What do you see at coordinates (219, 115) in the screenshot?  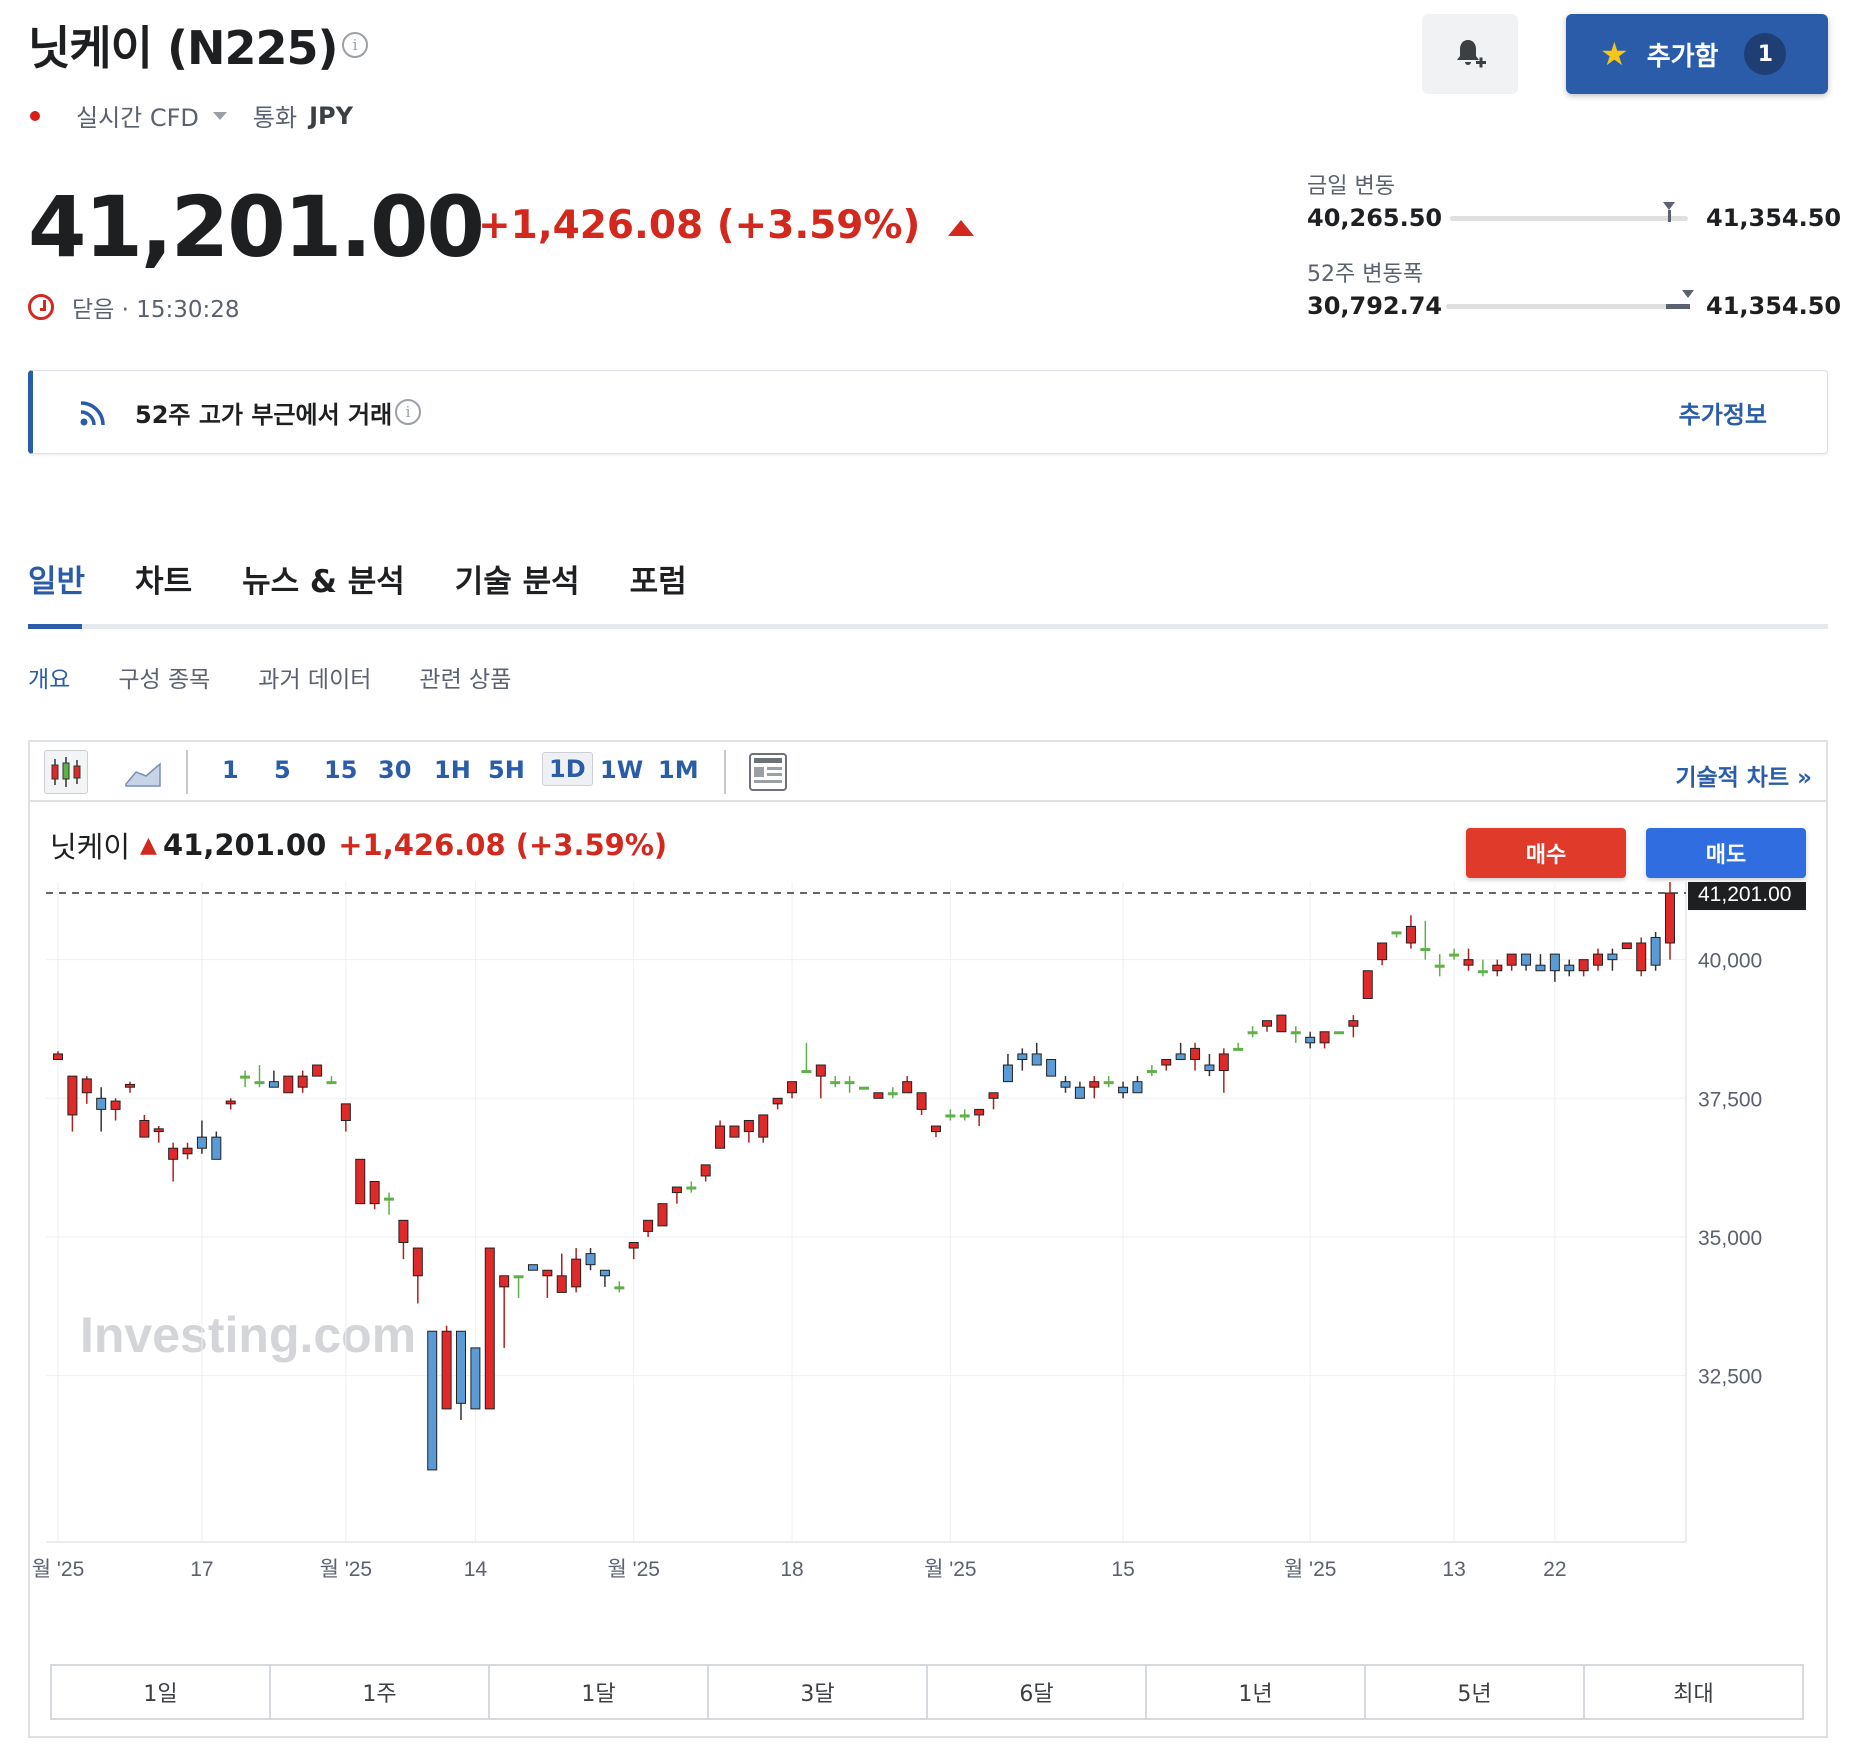 I see `caret-down-icon` at bounding box center [219, 115].